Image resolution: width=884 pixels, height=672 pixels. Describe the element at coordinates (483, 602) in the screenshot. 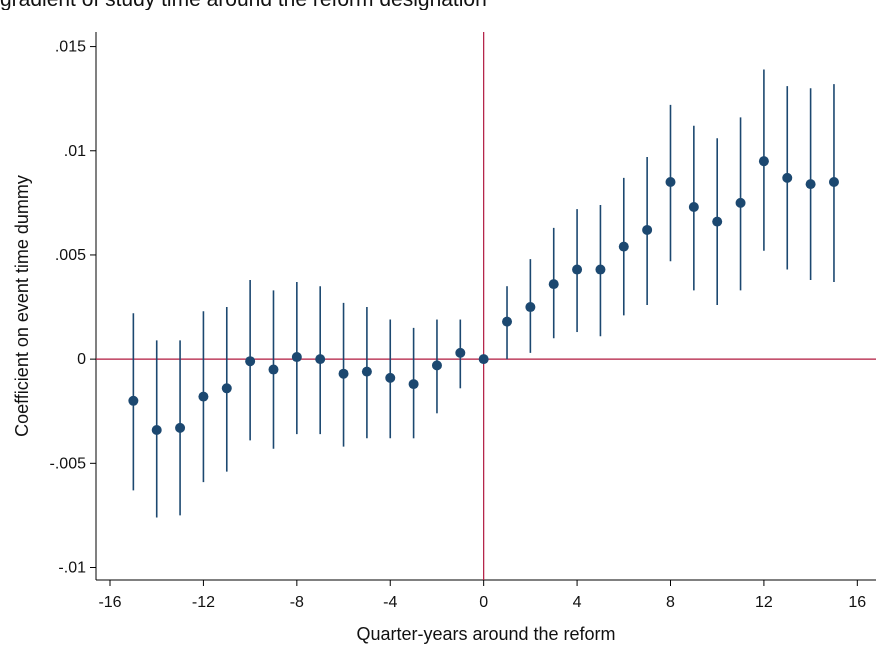

I see `x-tick-label: 0` at that location.